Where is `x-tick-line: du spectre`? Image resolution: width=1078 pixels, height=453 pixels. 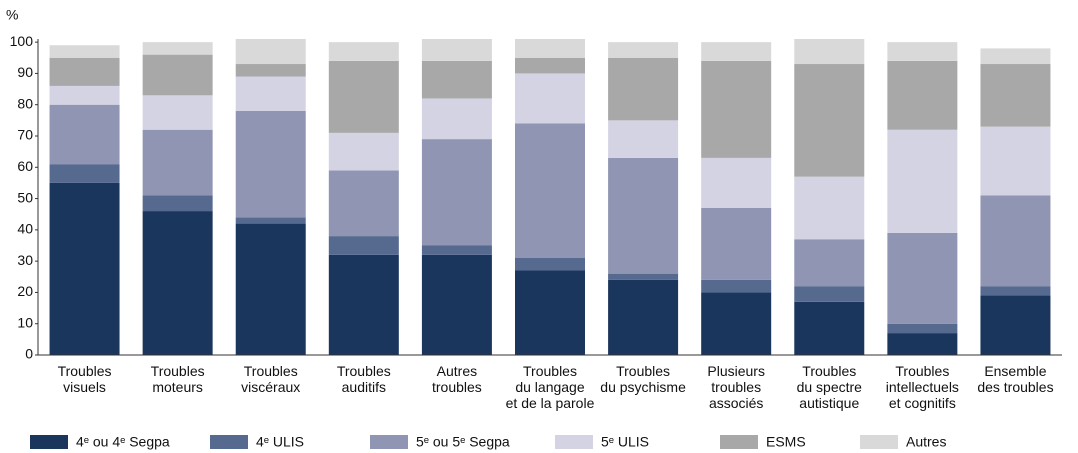 x-tick-line: du spectre is located at coordinates (830, 387).